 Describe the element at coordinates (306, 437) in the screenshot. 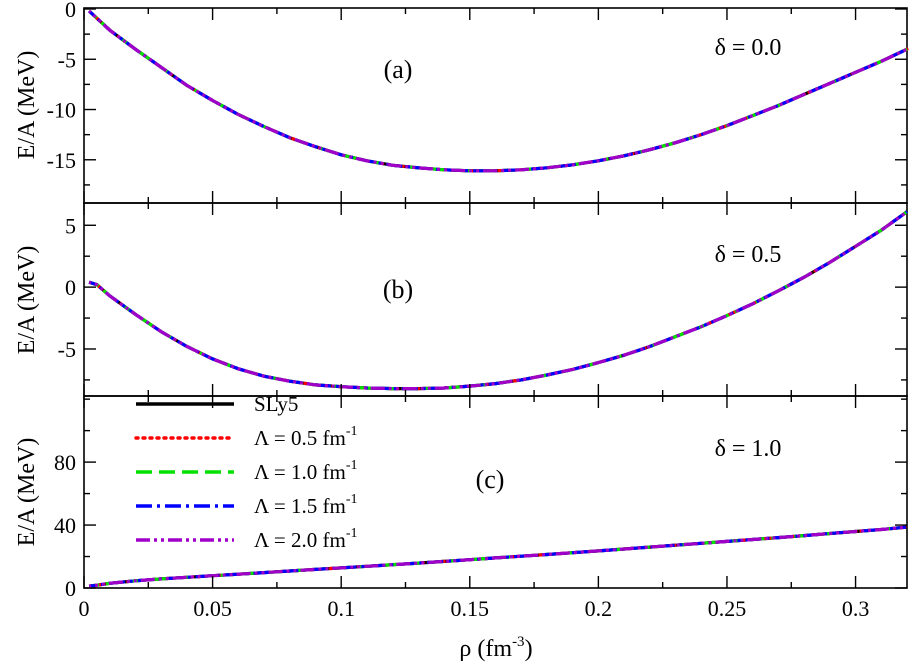

I see `legend-label-l05: Λ = 0.5 fm-1` at that location.